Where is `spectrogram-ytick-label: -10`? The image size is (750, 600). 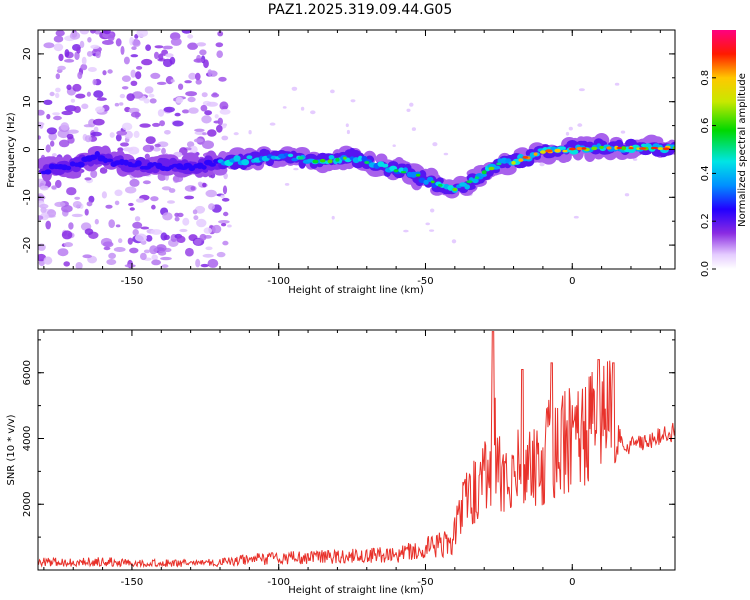
spectrogram-ytick-label: -10 is located at coordinates (27, 197).